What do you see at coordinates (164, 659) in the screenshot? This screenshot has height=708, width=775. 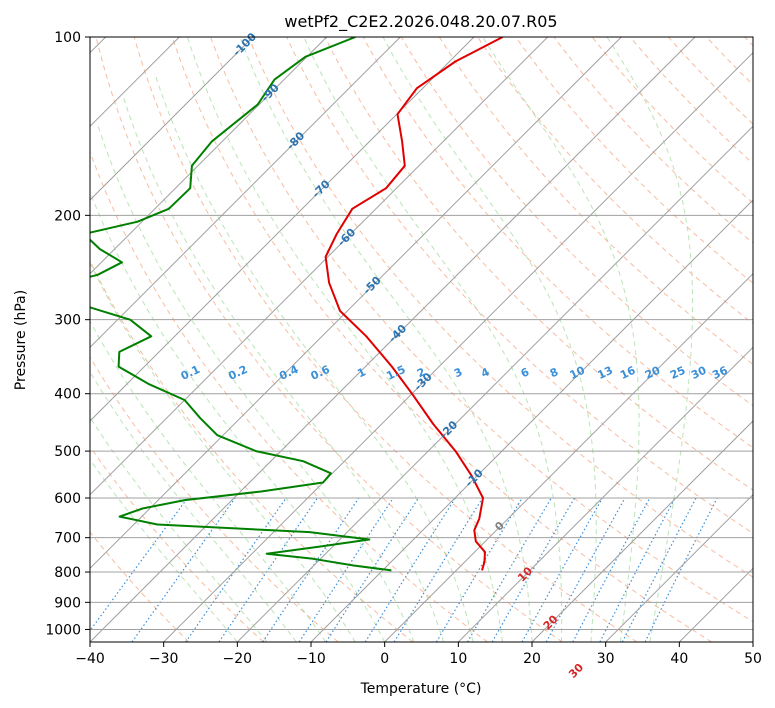 I see `x-tick-label: −30` at bounding box center [164, 659].